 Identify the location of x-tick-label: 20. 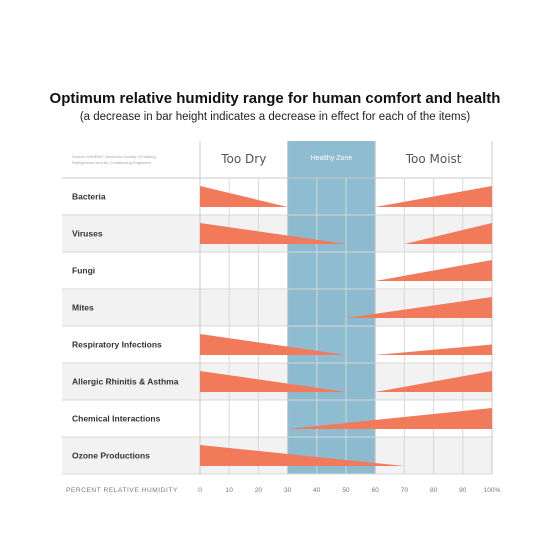
(259, 490).